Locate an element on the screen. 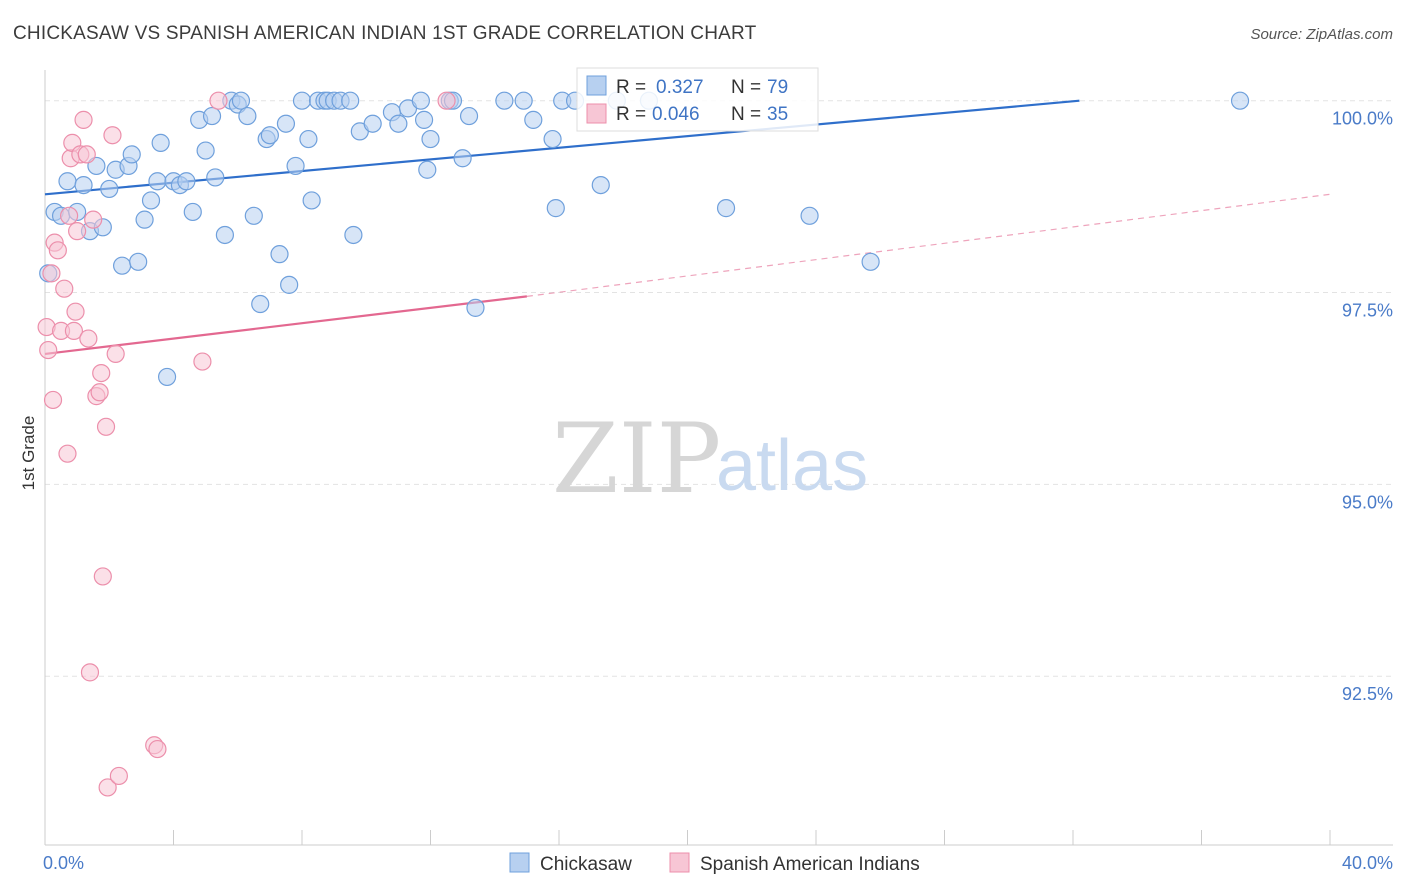 This screenshot has width=1406, height=892. legend-n-value-chickasaw: 79 is located at coordinates (777, 87).